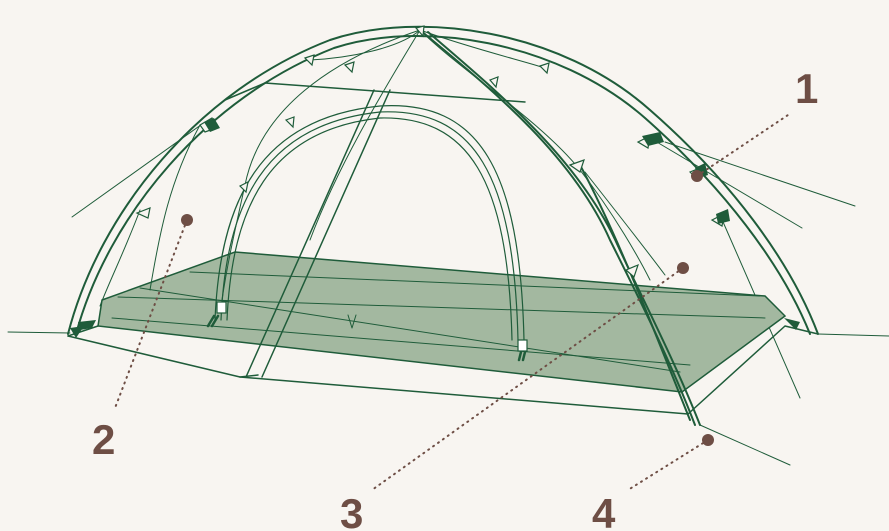 The width and height of the screenshot is (889, 531). What do you see at coordinates (213, 321) in the screenshot?
I see `zipper-pull-left` at bounding box center [213, 321].